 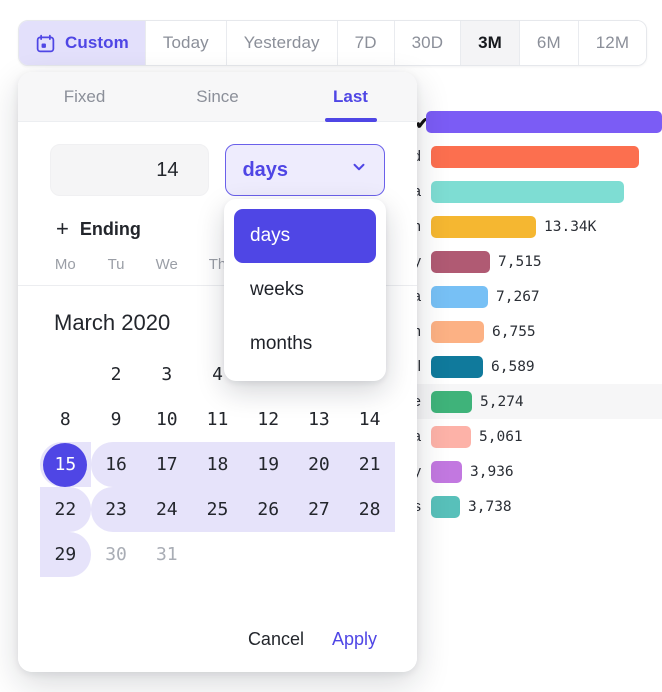 I want to click on calendar-day: 16, so click(x=116, y=464).